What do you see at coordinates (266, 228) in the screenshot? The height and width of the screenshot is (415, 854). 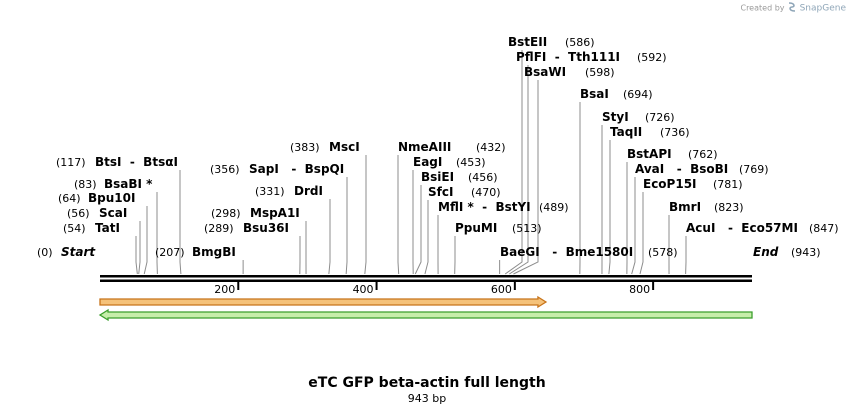 I see `site-name-bsu36i: Bsu36I` at bounding box center [266, 228].